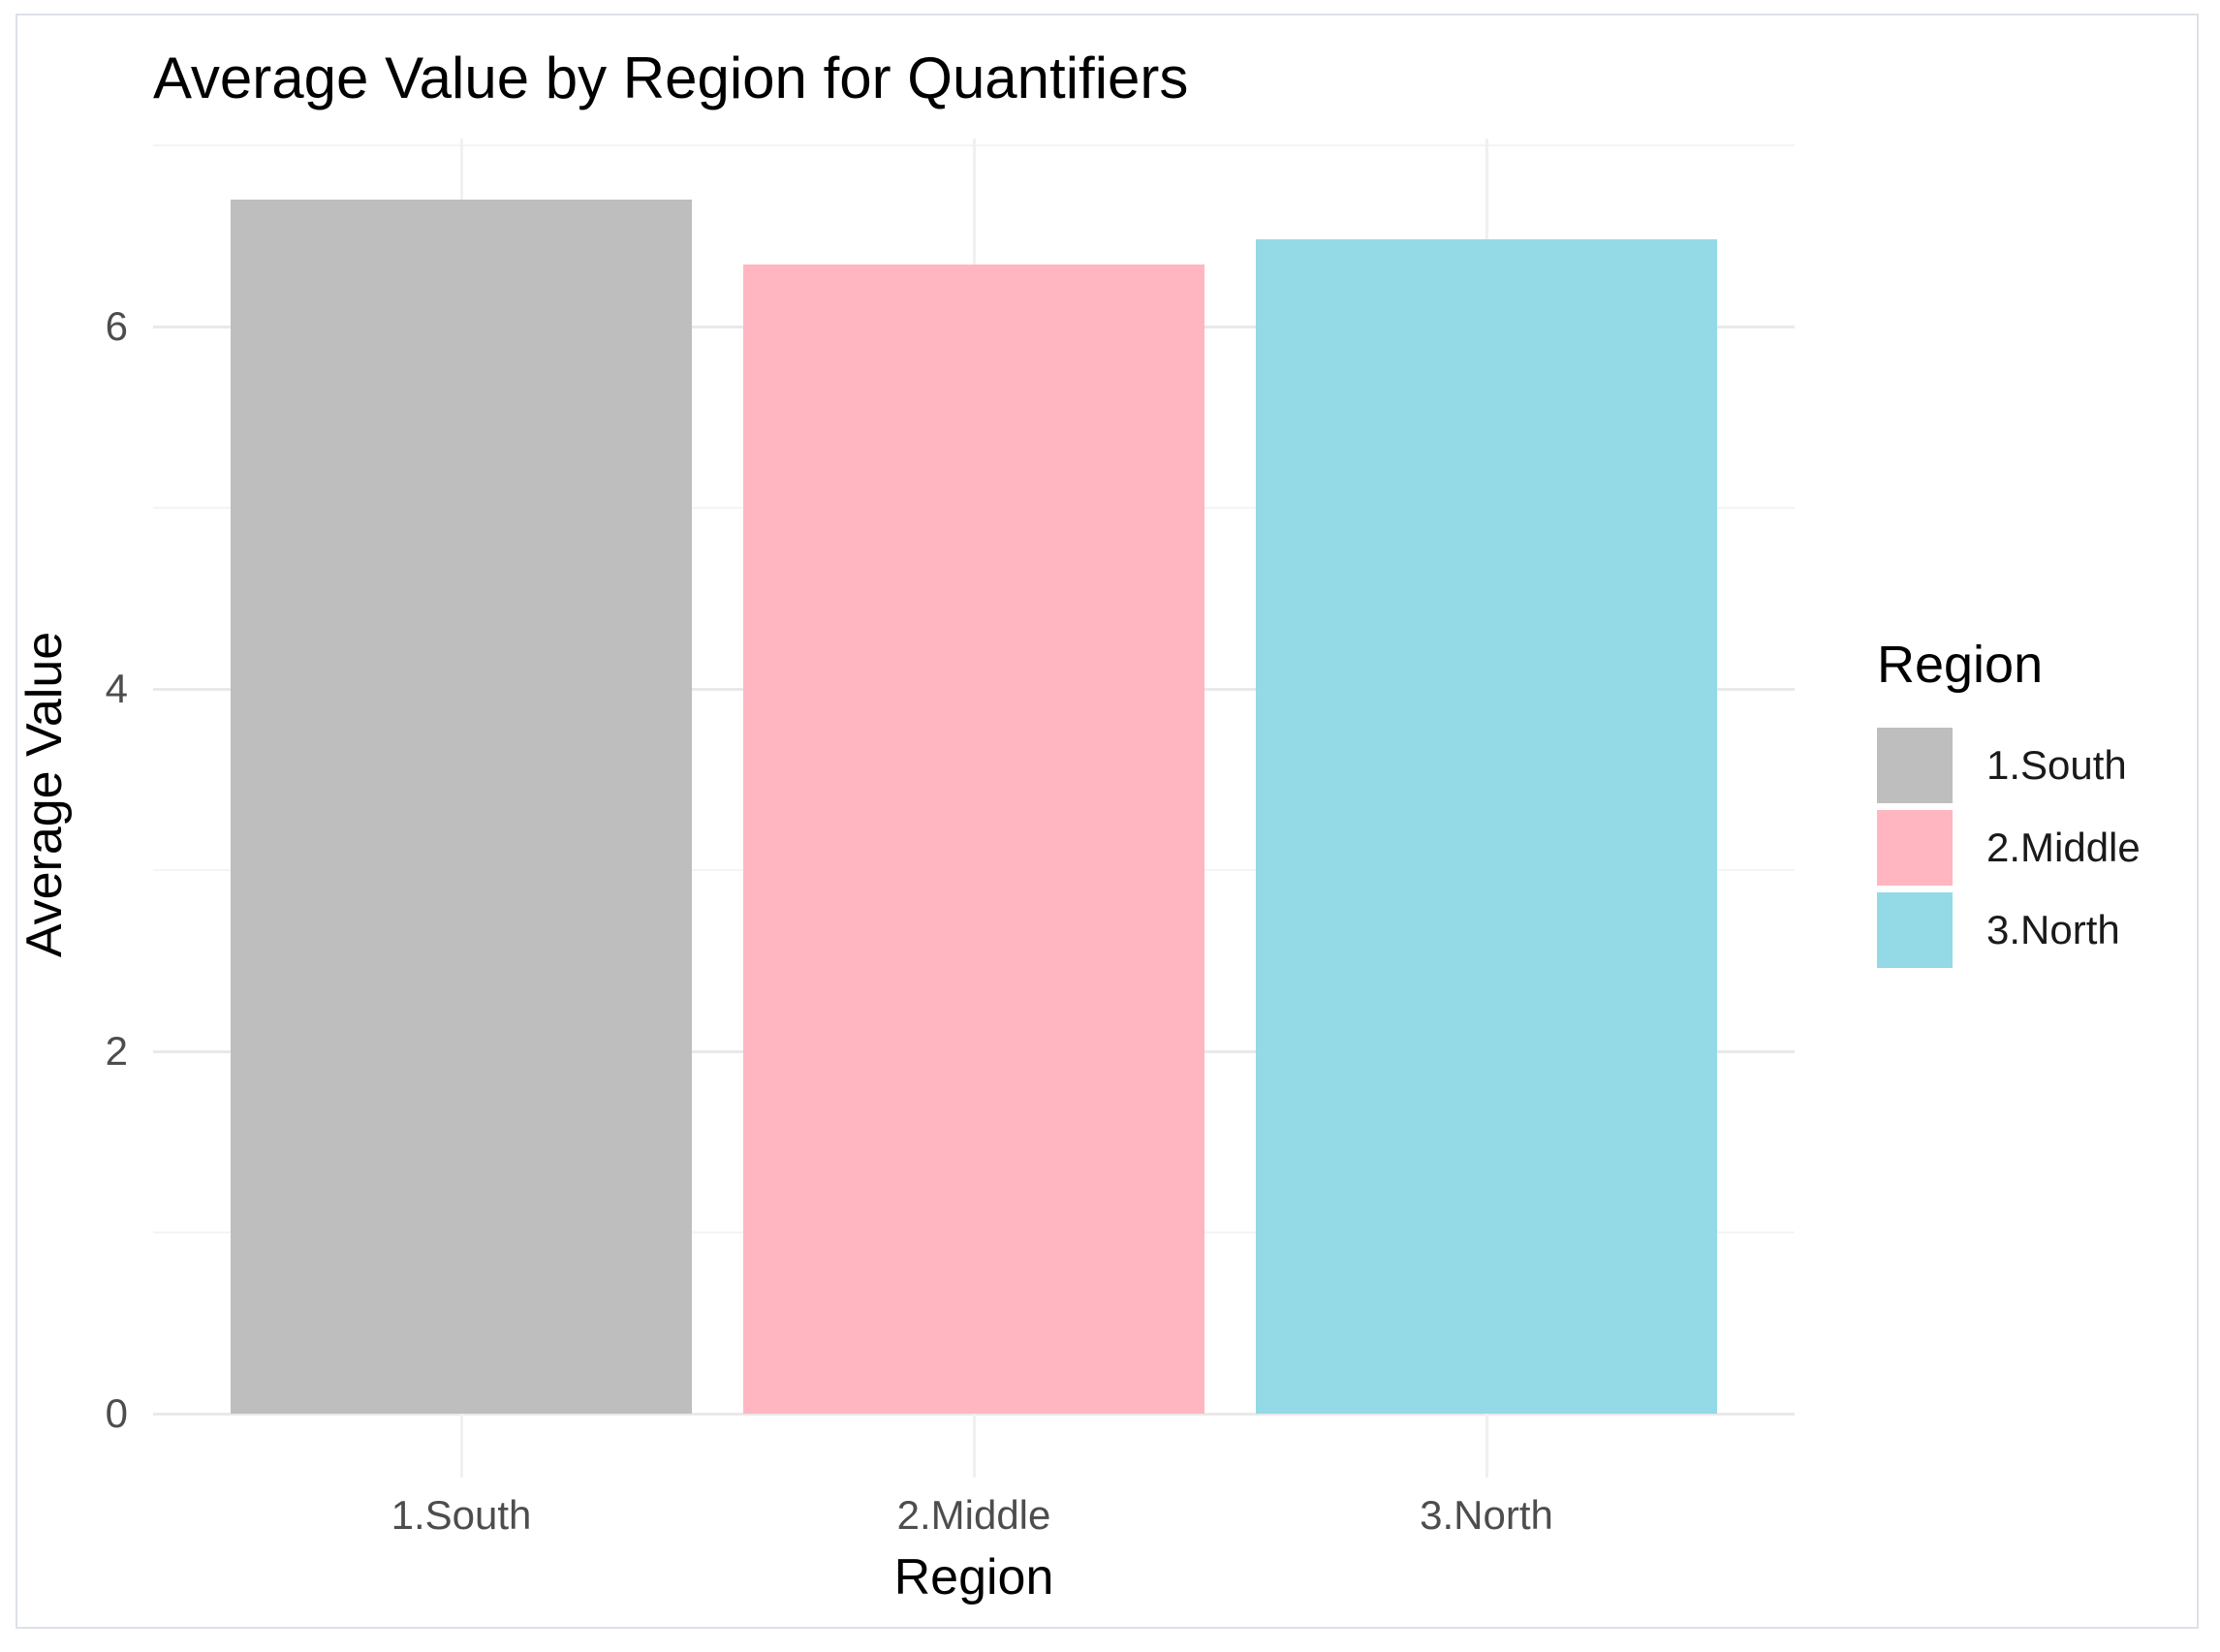 This screenshot has height=1652, width=2220. Describe the element at coordinates (1960, 665) in the screenshot. I see `legend-title: Region` at that location.